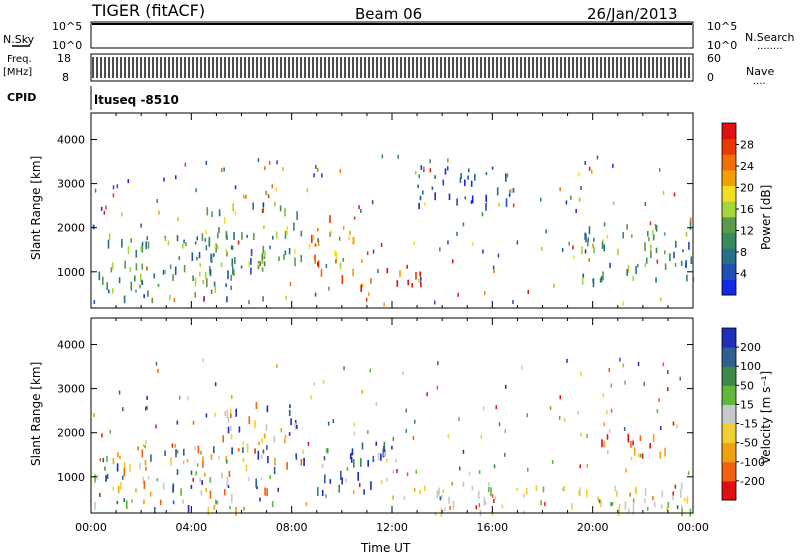 This screenshot has width=800, height=554. I want to click on xtick-label: 04:00, so click(191, 527).